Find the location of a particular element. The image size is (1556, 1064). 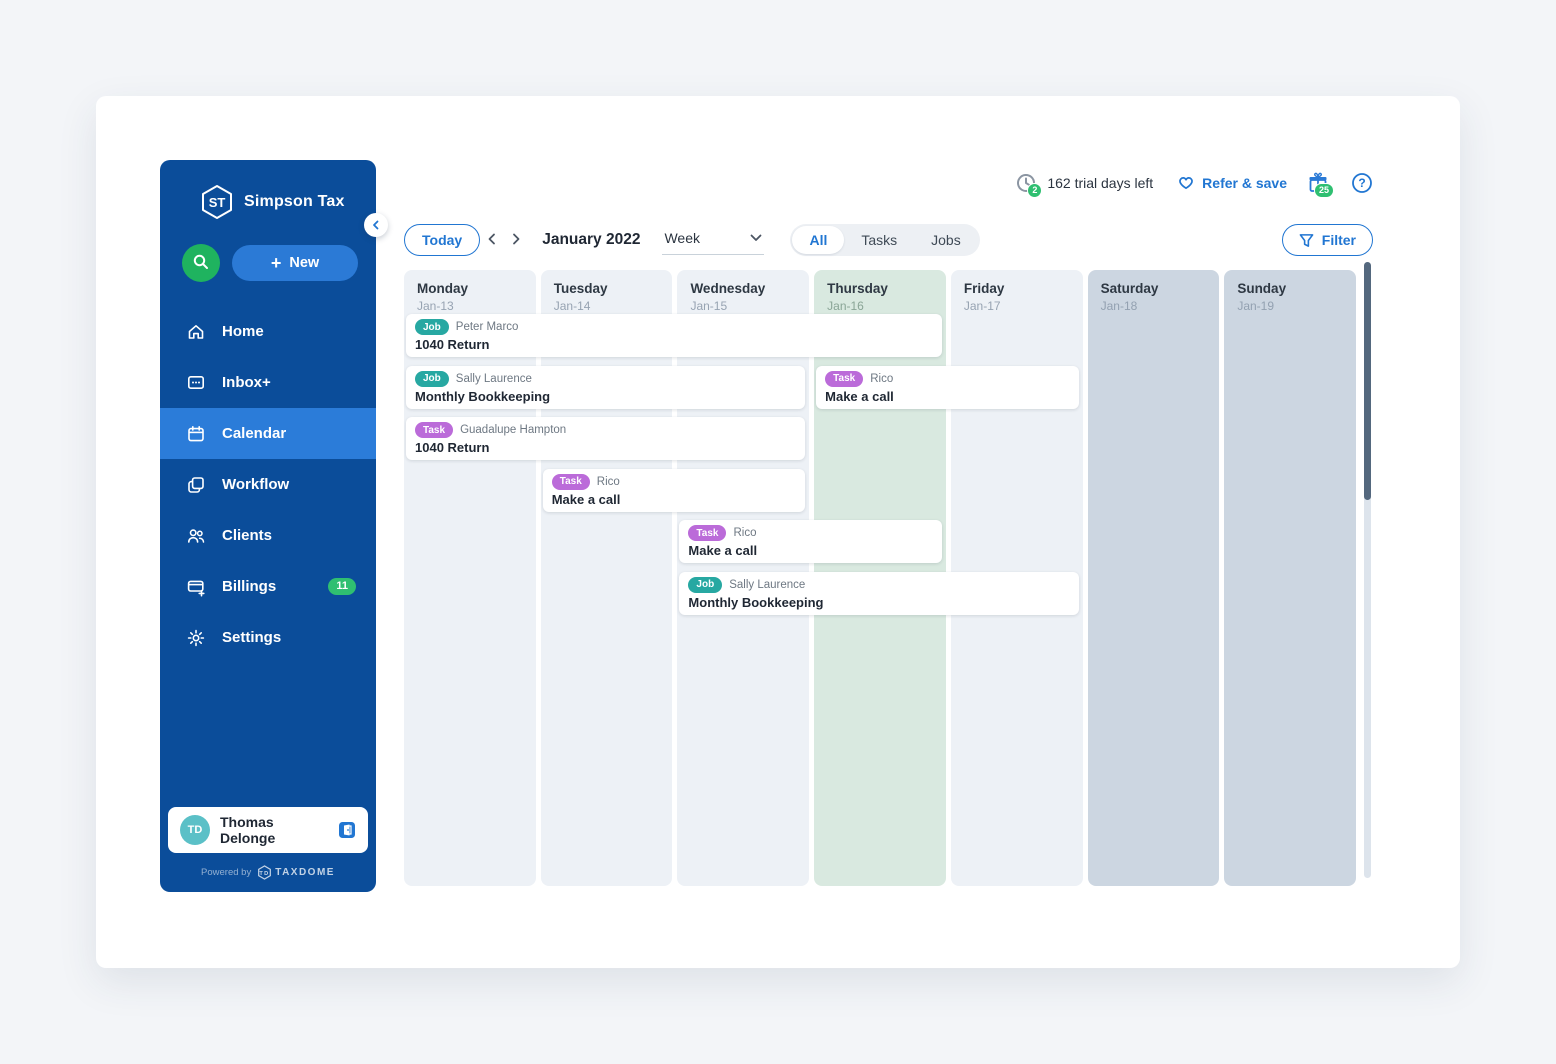

filter-label: Filter is located at coordinates (1338, 240).